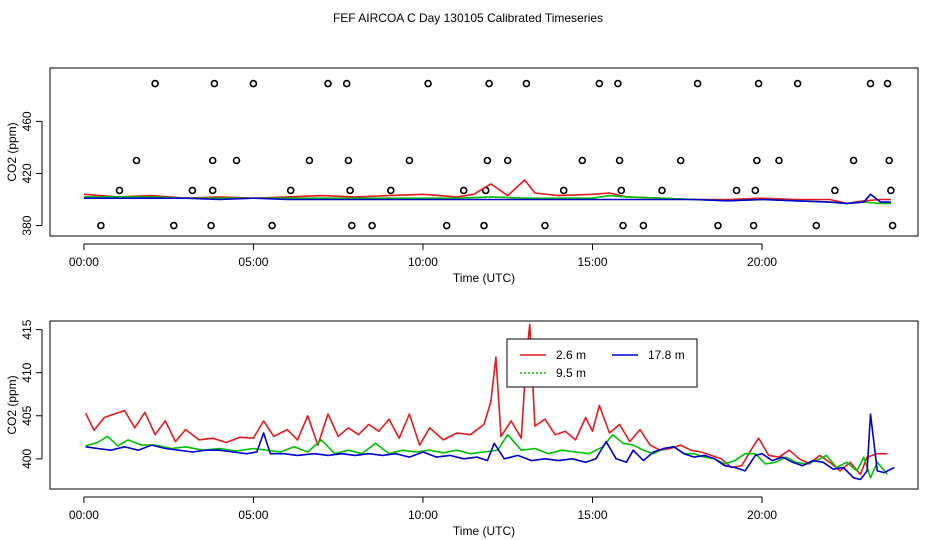 The width and height of the screenshot is (936, 540). What do you see at coordinates (253, 262) in the screenshot?
I see `top-x-tick-label: 05:00` at bounding box center [253, 262].